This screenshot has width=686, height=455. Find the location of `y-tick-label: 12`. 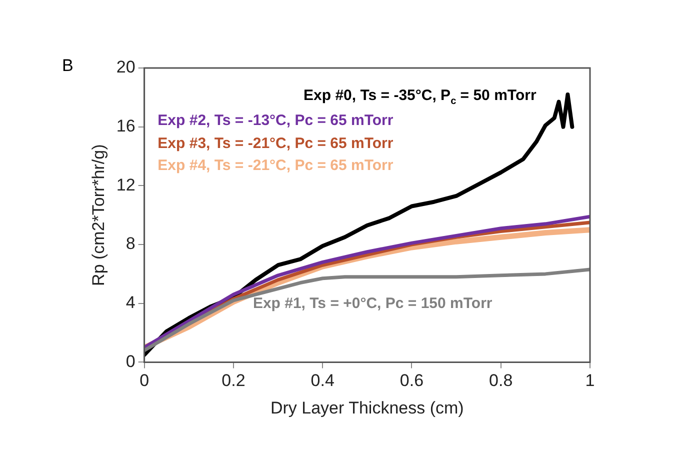

y-tick-label: 12 is located at coordinates (126, 184).